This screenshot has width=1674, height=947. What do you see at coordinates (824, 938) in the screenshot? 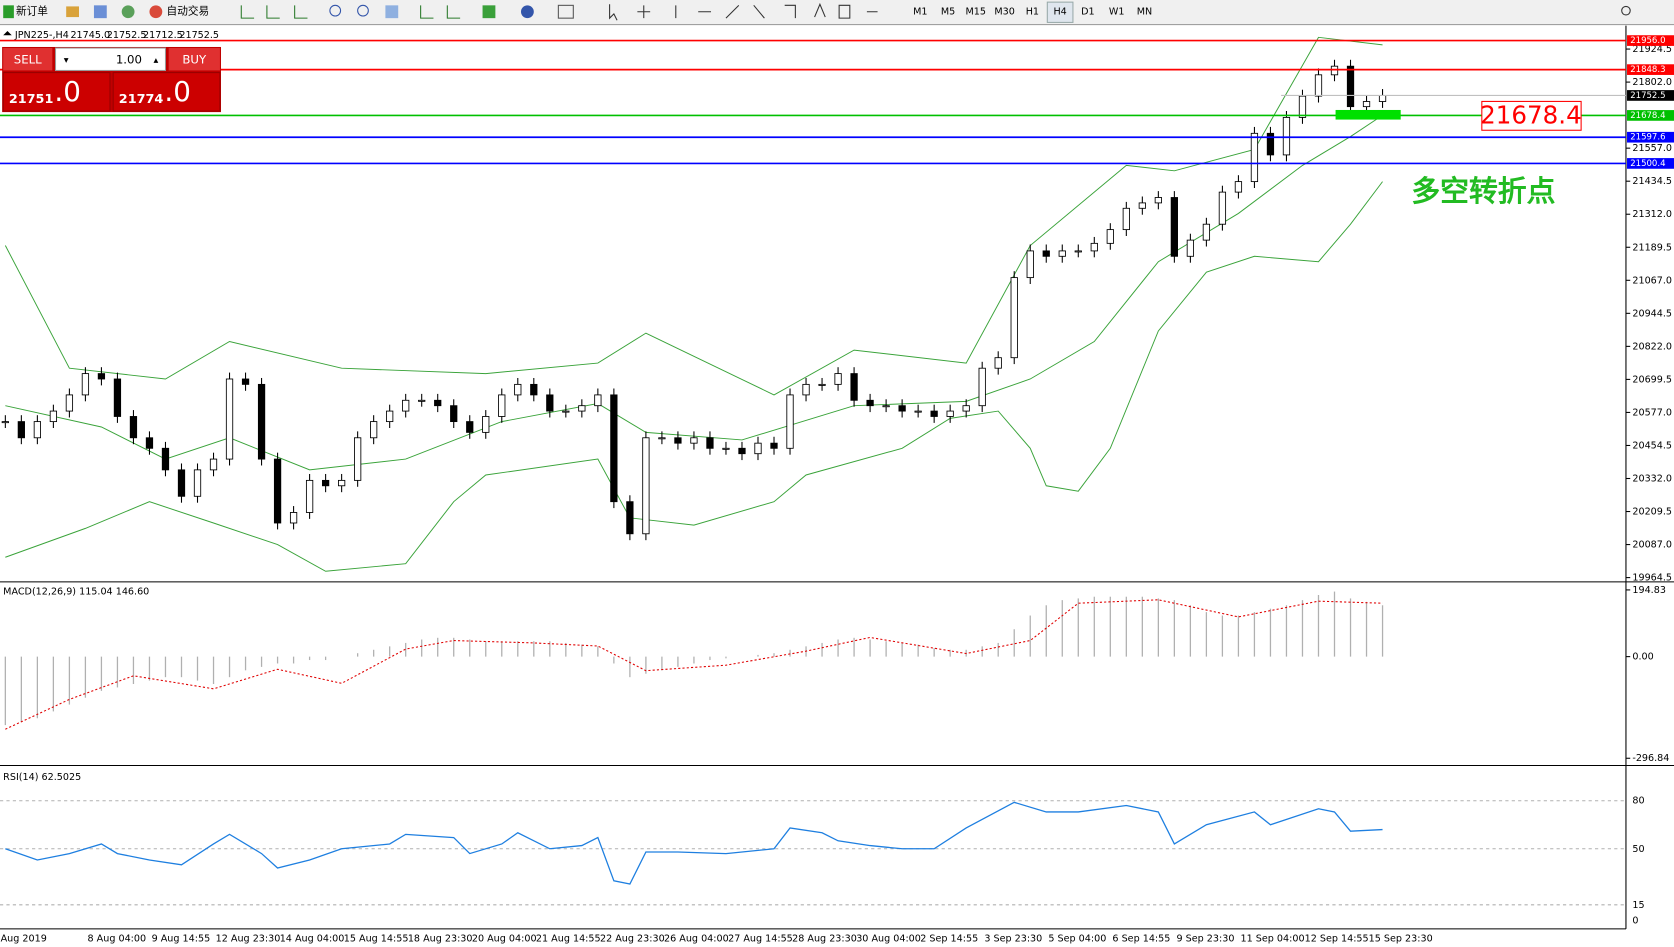
I see `time-label: 28 Aug 23:30` at bounding box center [824, 938].